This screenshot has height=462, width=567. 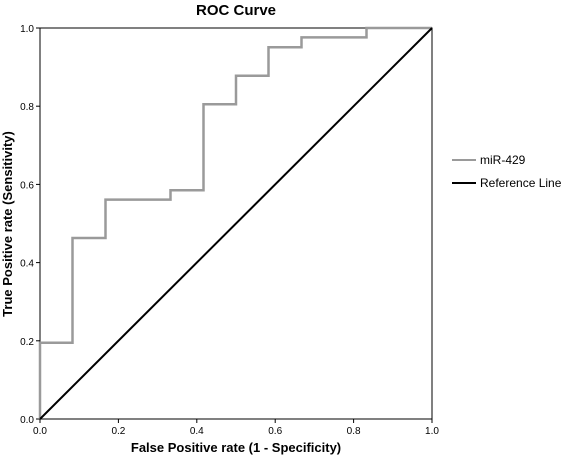 I want to click on x-tick-label: 0.8, so click(x=354, y=431).